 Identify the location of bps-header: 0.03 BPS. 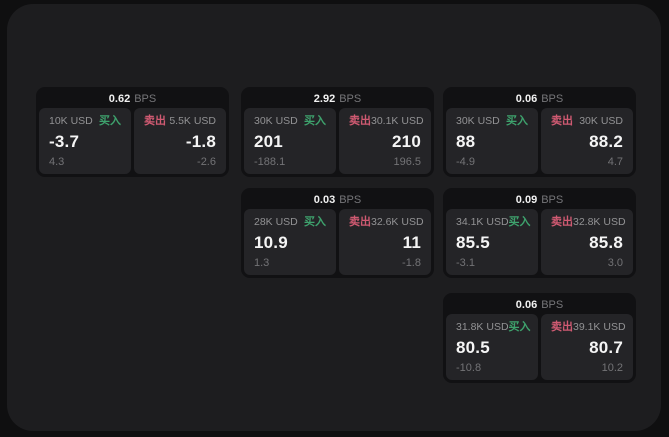
(337, 200).